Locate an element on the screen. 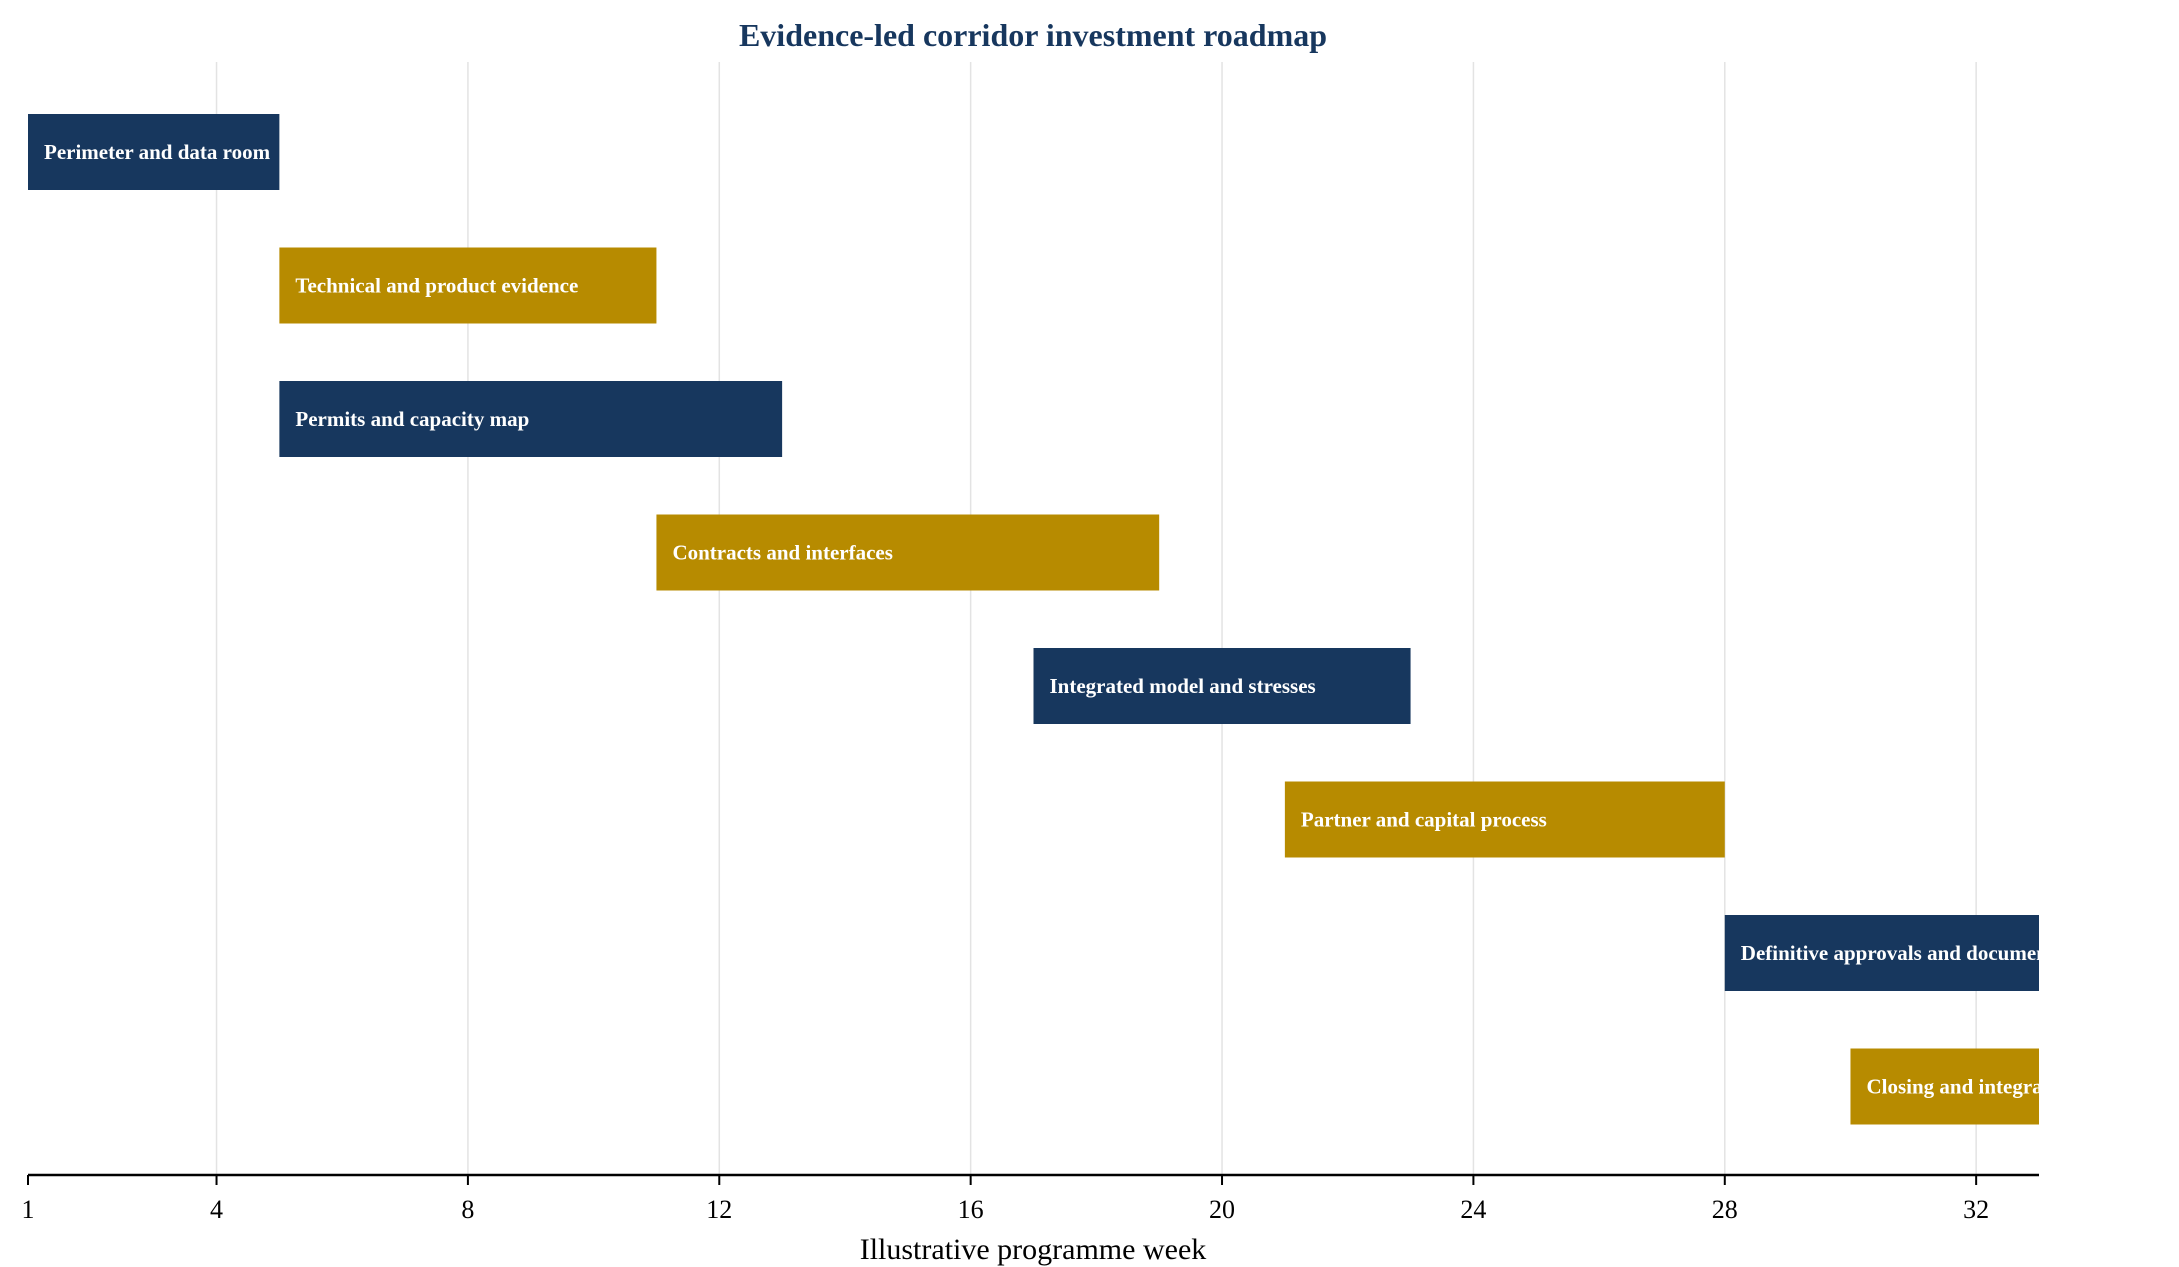 The width and height of the screenshot is (2179, 1267). task-bar-label: Closing and integration is located at coordinates (1972, 1087).